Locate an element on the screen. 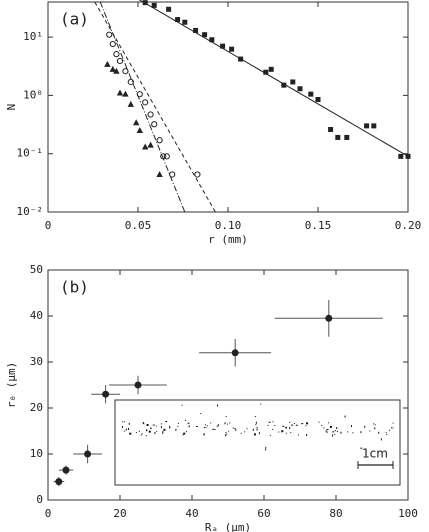 The width and height of the screenshot is (429, 532). dot-point is located at coordinates (88, 454).